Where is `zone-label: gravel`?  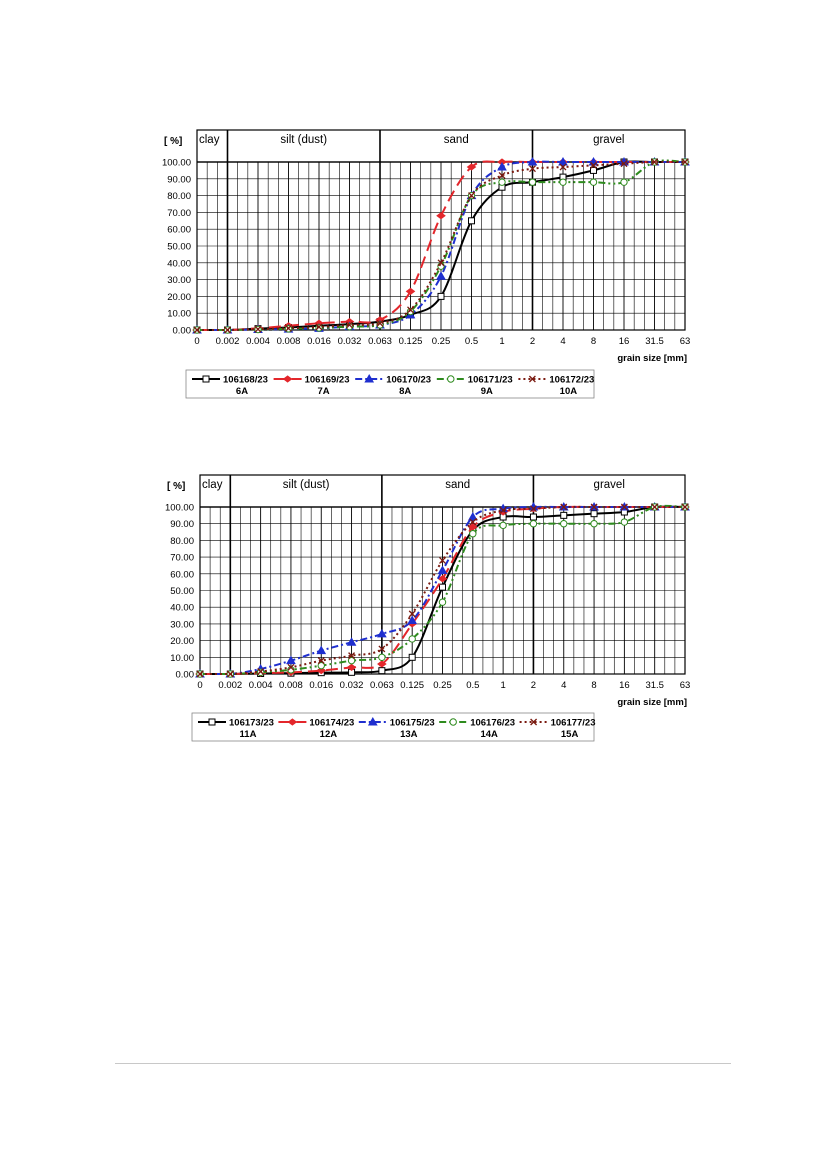
zone-label: gravel is located at coordinates (609, 485).